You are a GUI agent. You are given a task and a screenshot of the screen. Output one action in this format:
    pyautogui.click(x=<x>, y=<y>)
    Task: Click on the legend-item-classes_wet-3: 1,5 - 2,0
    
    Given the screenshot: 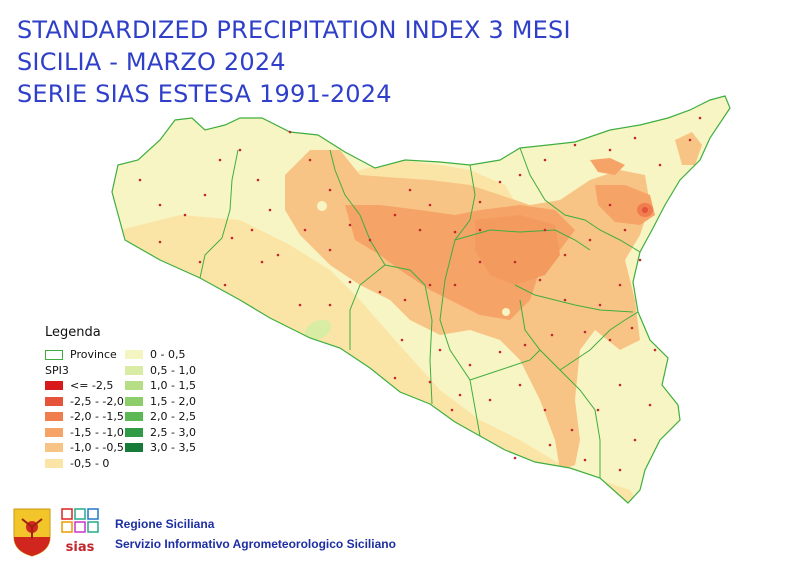 What is the action you would take?
    pyautogui.click(x=160, y=402)
    